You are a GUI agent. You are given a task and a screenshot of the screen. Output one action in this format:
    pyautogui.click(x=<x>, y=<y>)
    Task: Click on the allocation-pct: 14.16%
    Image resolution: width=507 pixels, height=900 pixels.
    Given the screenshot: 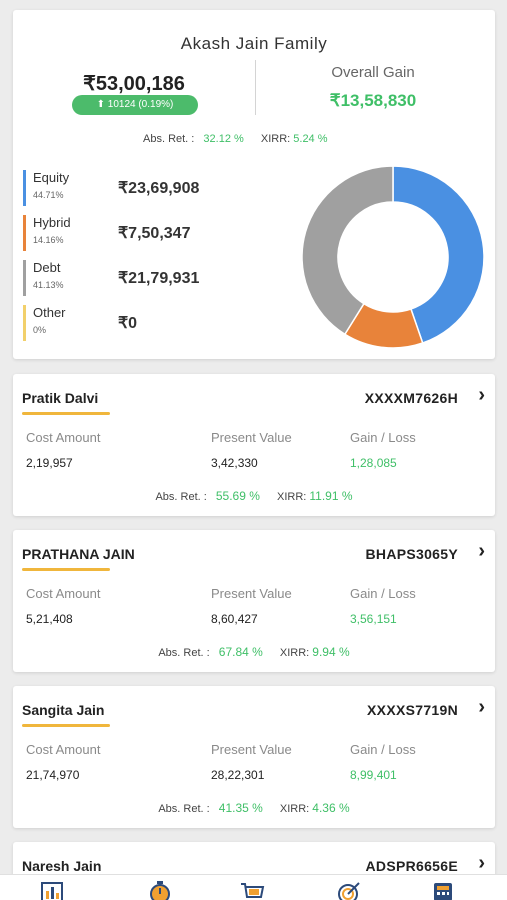 What is the action you would take?
    pyautogui.click(x=48, y=240)
    